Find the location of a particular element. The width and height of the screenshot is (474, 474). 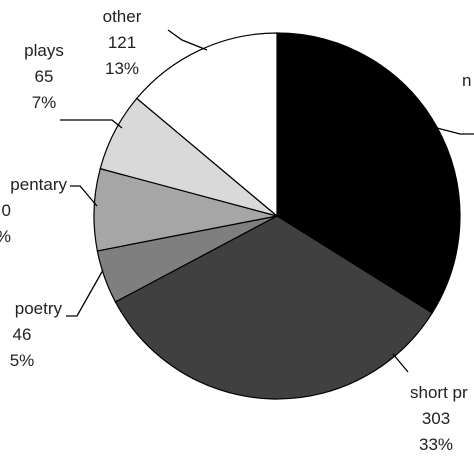

slice-value-other: 121 is located at coordinates (122, 42).